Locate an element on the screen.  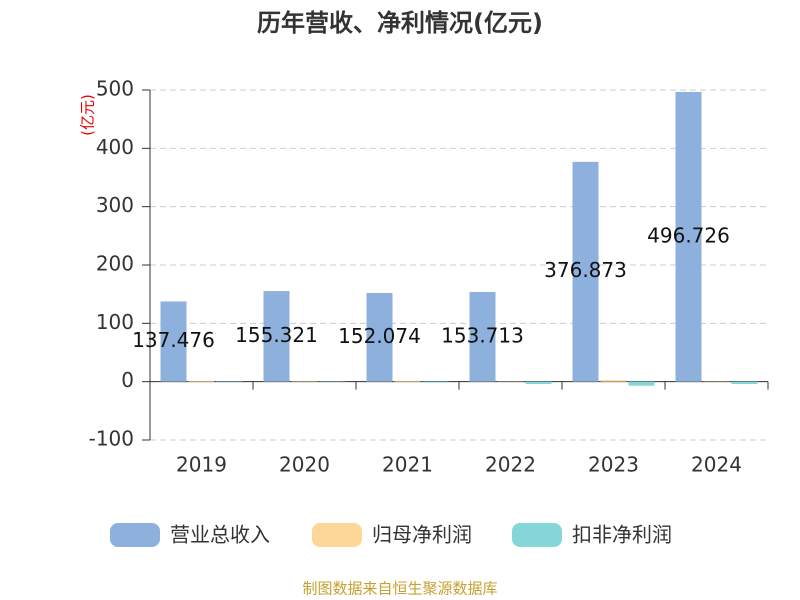
data-label: 376.873 is located at coordinates (585, 270).